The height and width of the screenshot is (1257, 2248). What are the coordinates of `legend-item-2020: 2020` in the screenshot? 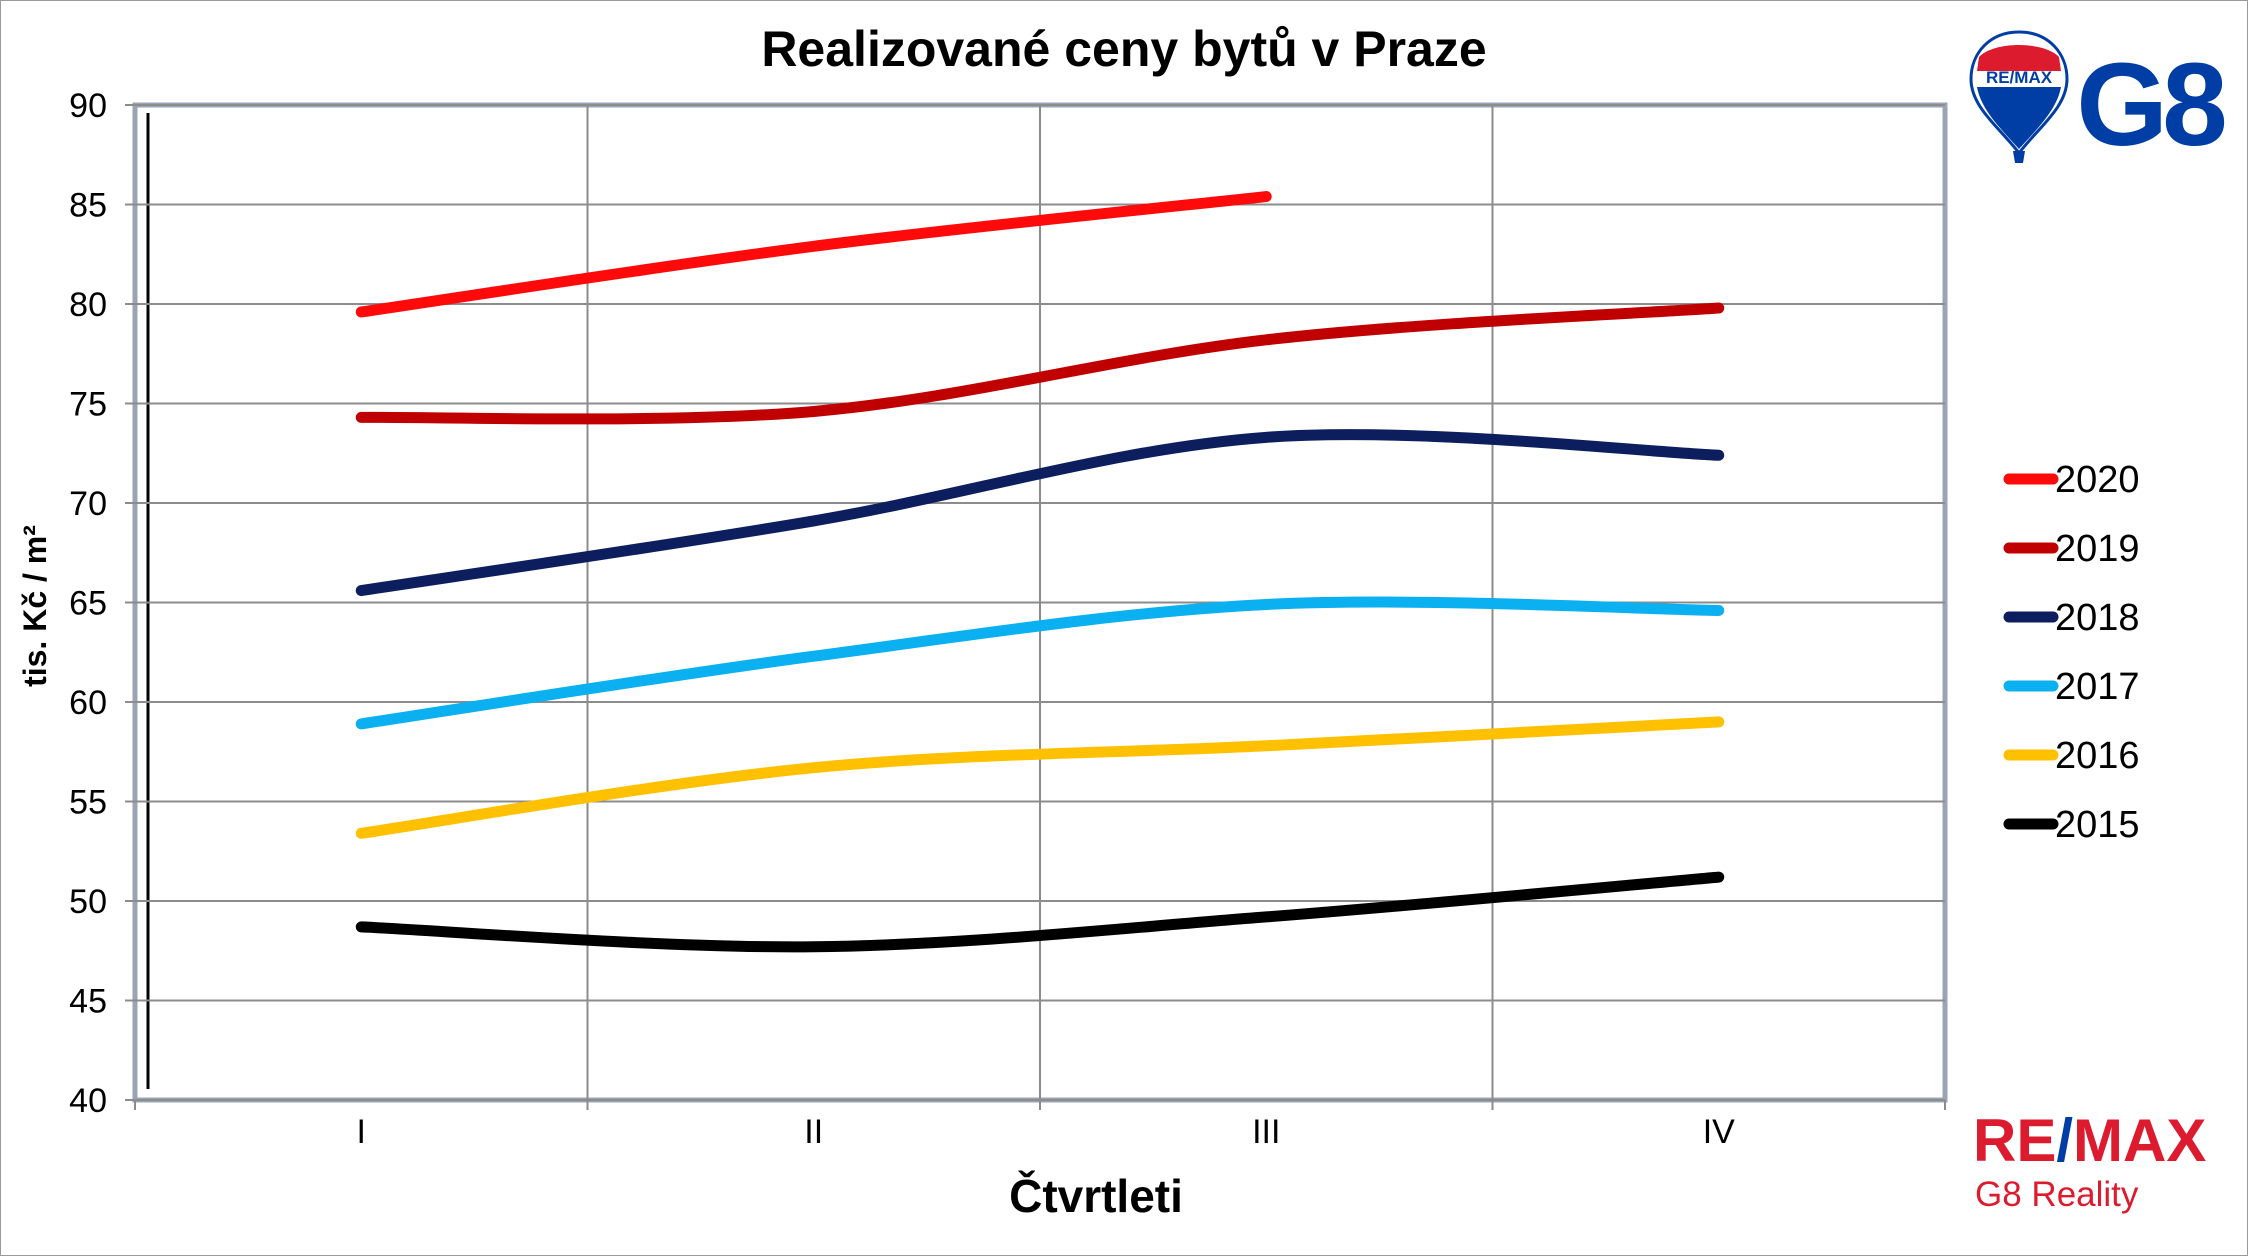 It's located at (2071, 480).